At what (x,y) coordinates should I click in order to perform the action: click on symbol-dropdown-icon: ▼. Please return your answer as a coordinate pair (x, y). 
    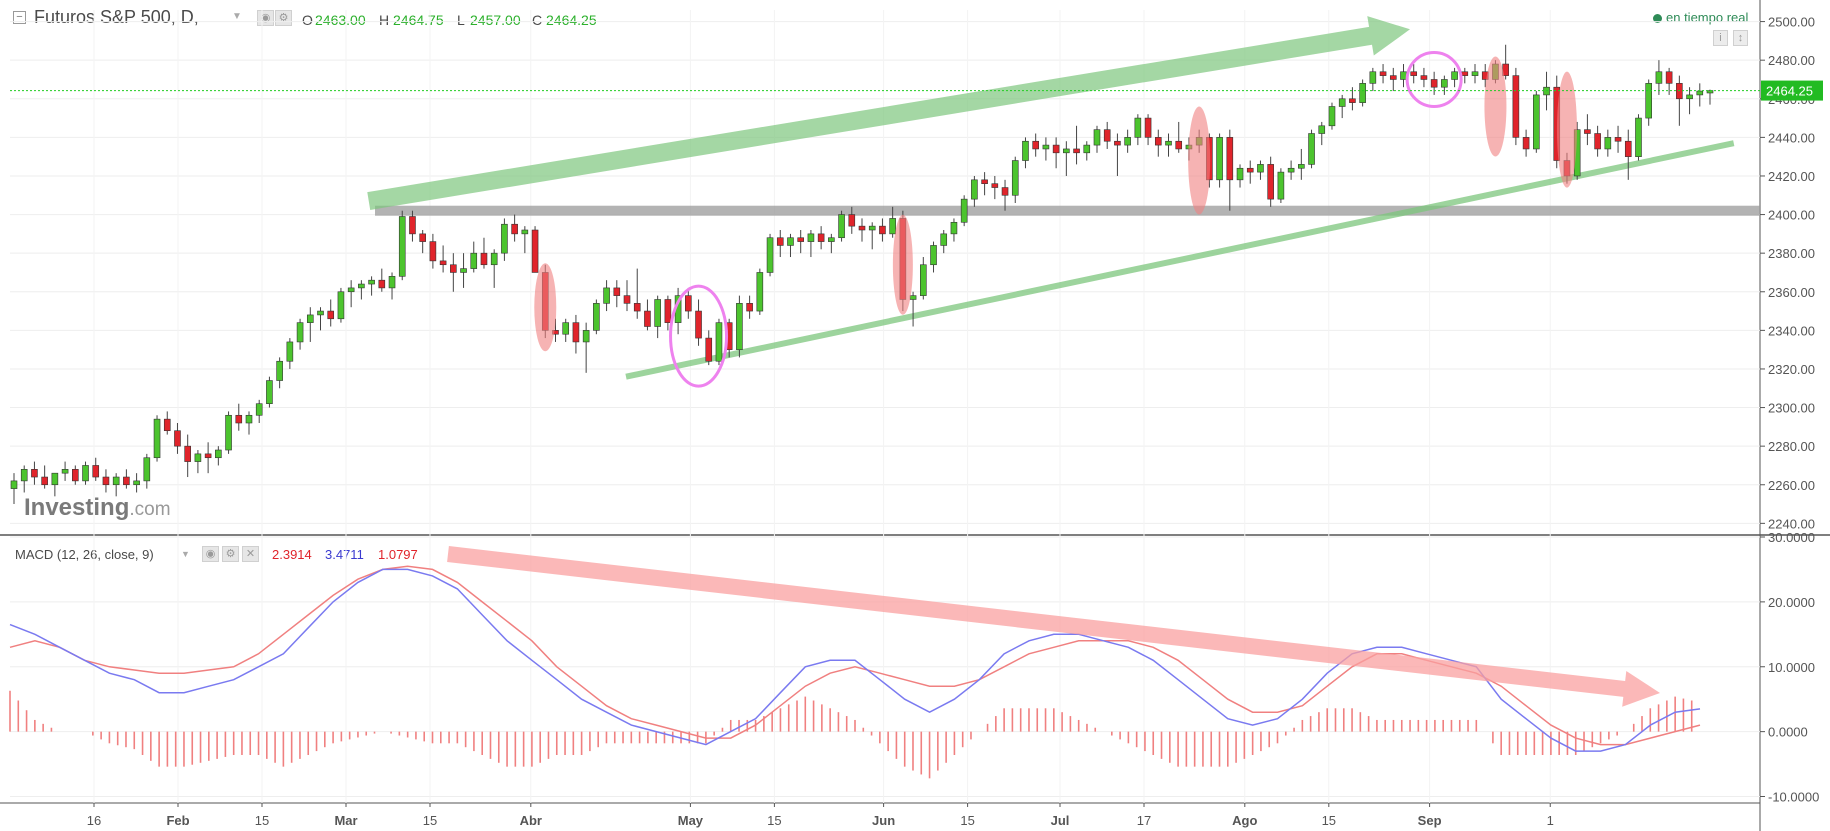
    Looking at the image, I should click on (237, 16).